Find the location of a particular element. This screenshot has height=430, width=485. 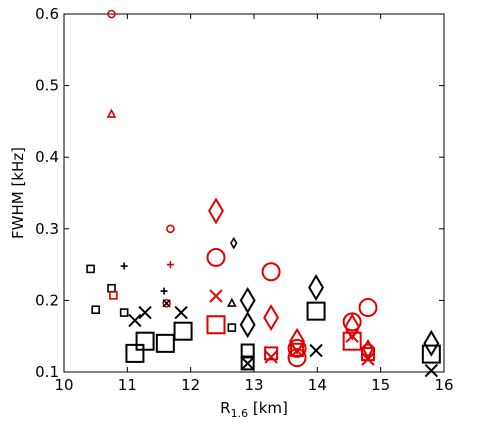

x-axis-label-unit: [km] is located at coordinates (268, 408).